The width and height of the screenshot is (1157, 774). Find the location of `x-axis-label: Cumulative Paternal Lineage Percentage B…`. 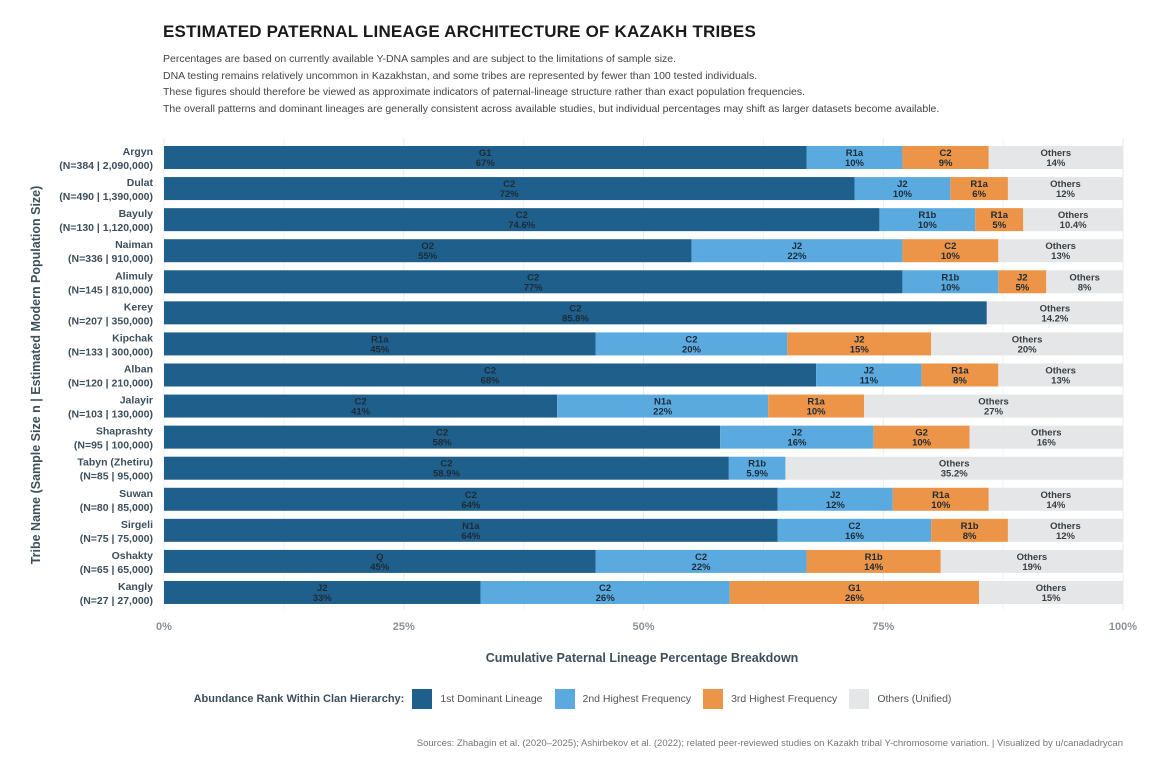

x-axis-label: Cumulative Paternal Lineage Percentage B… is located at coordinates (642, 658).